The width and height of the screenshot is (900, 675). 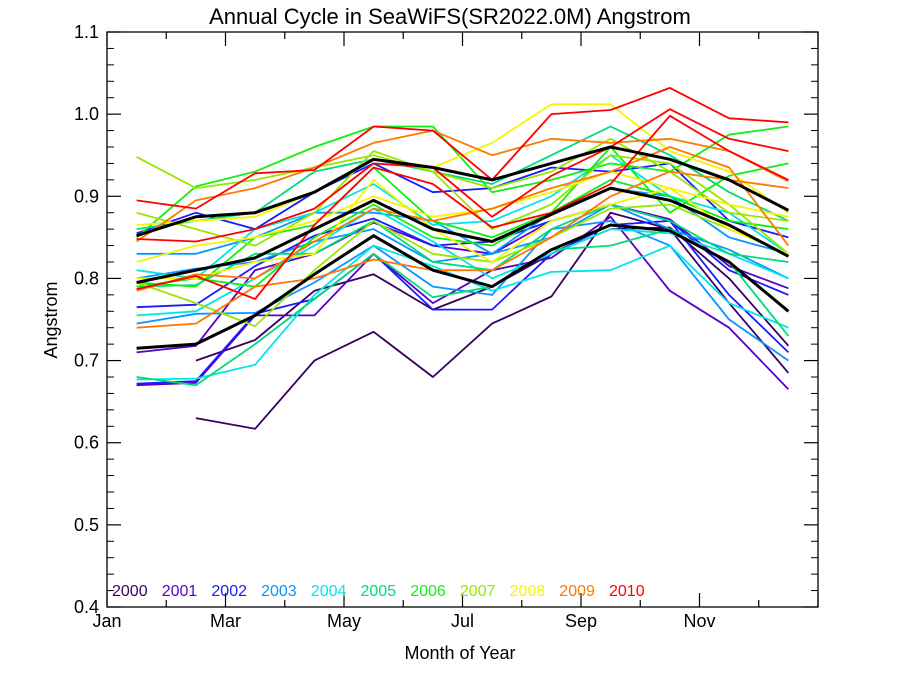 What do you see at coordinates (528, 591) in the screenshot?
I see `legend-item: 2008` at bounding box center [528, 591].